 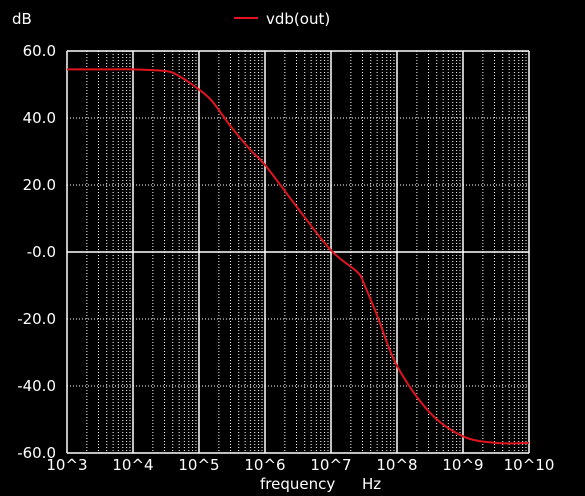 I want to click on legend: vdb(out), so click(x=282, y=19).